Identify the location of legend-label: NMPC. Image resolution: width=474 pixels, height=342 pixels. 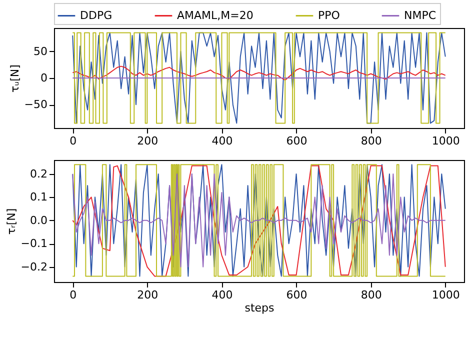
(420, 15).